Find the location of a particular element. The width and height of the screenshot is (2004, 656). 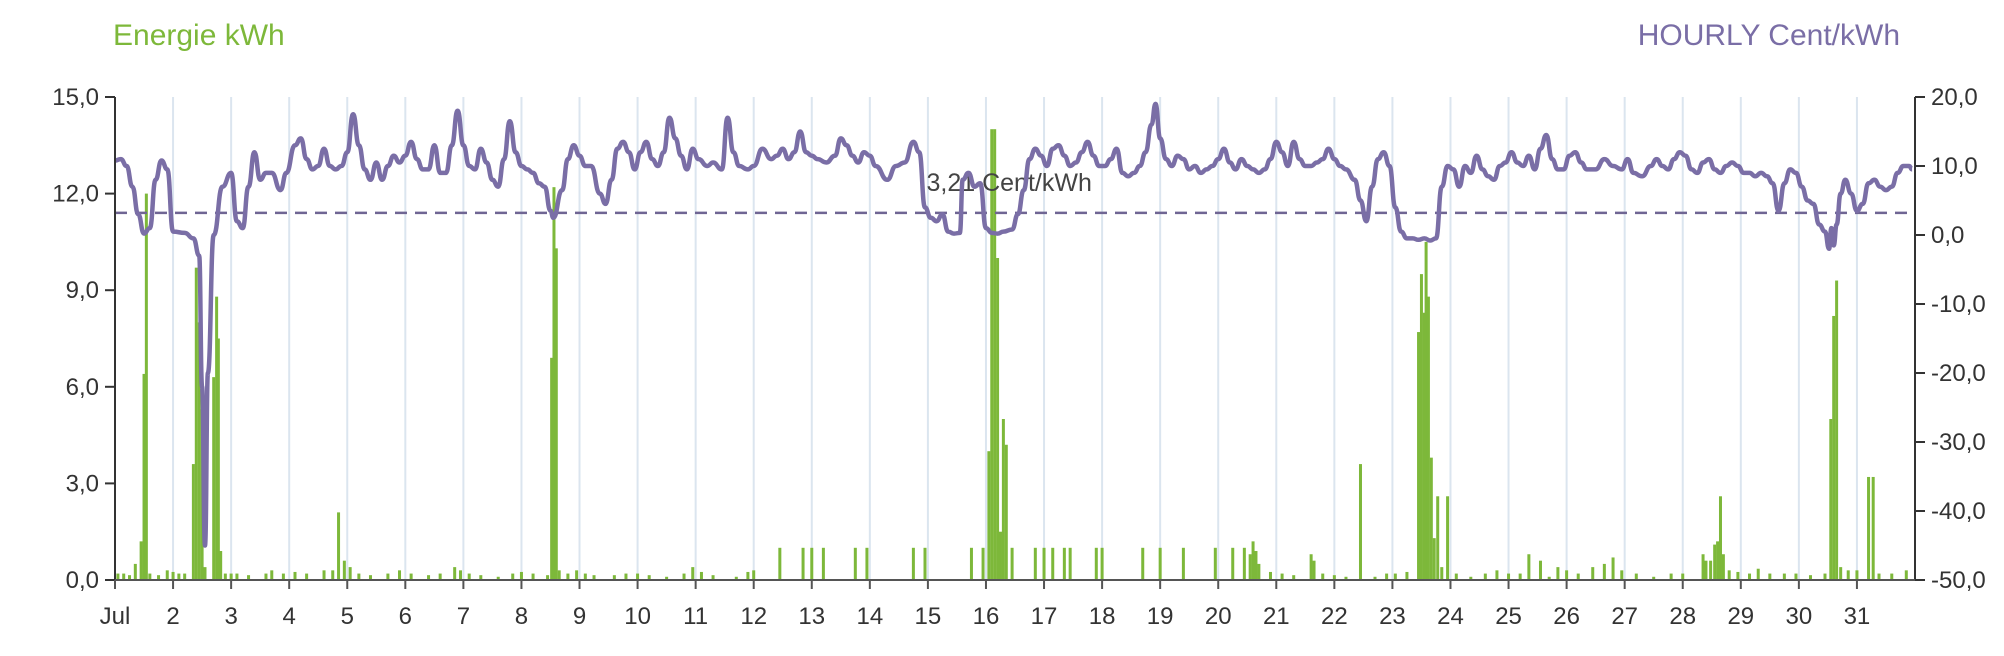

right-tick-label: -10,0 is located at coordinates (1958, 304).